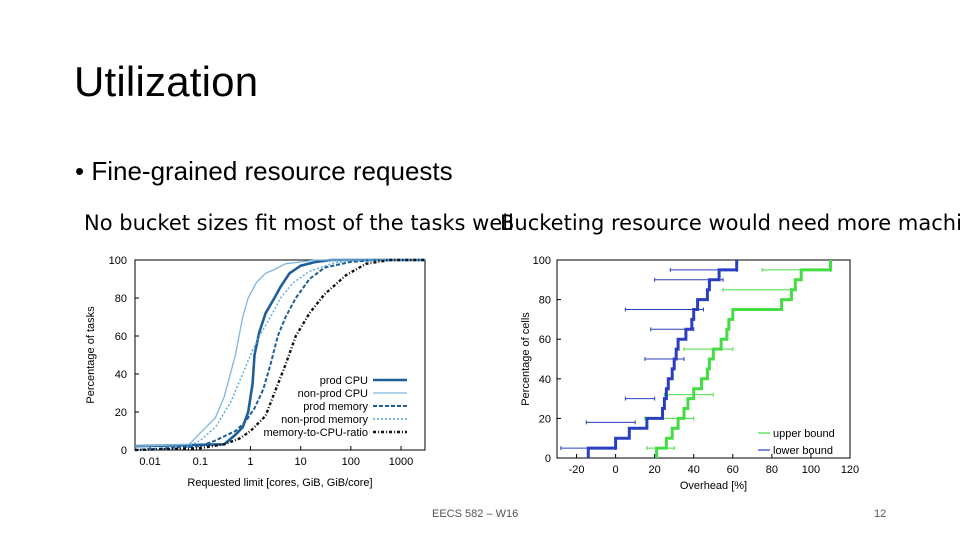 The width and height of the screenshot is (960, 540). I want to click on series-line-non-prod-CPU, so click(279, 353).